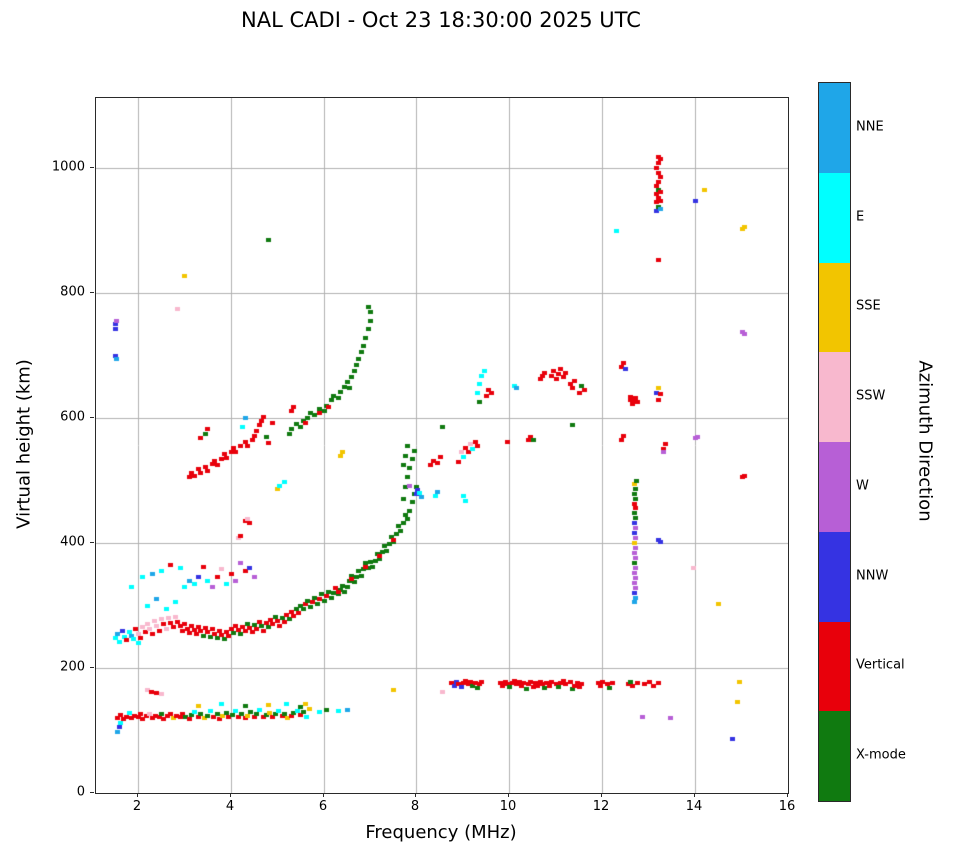 This screenshot has width=958, height=857. What do you see at coordinates (323, 806) in the screenshot?
I see `x-tick-label: 6` at bounding box center [323, 806].